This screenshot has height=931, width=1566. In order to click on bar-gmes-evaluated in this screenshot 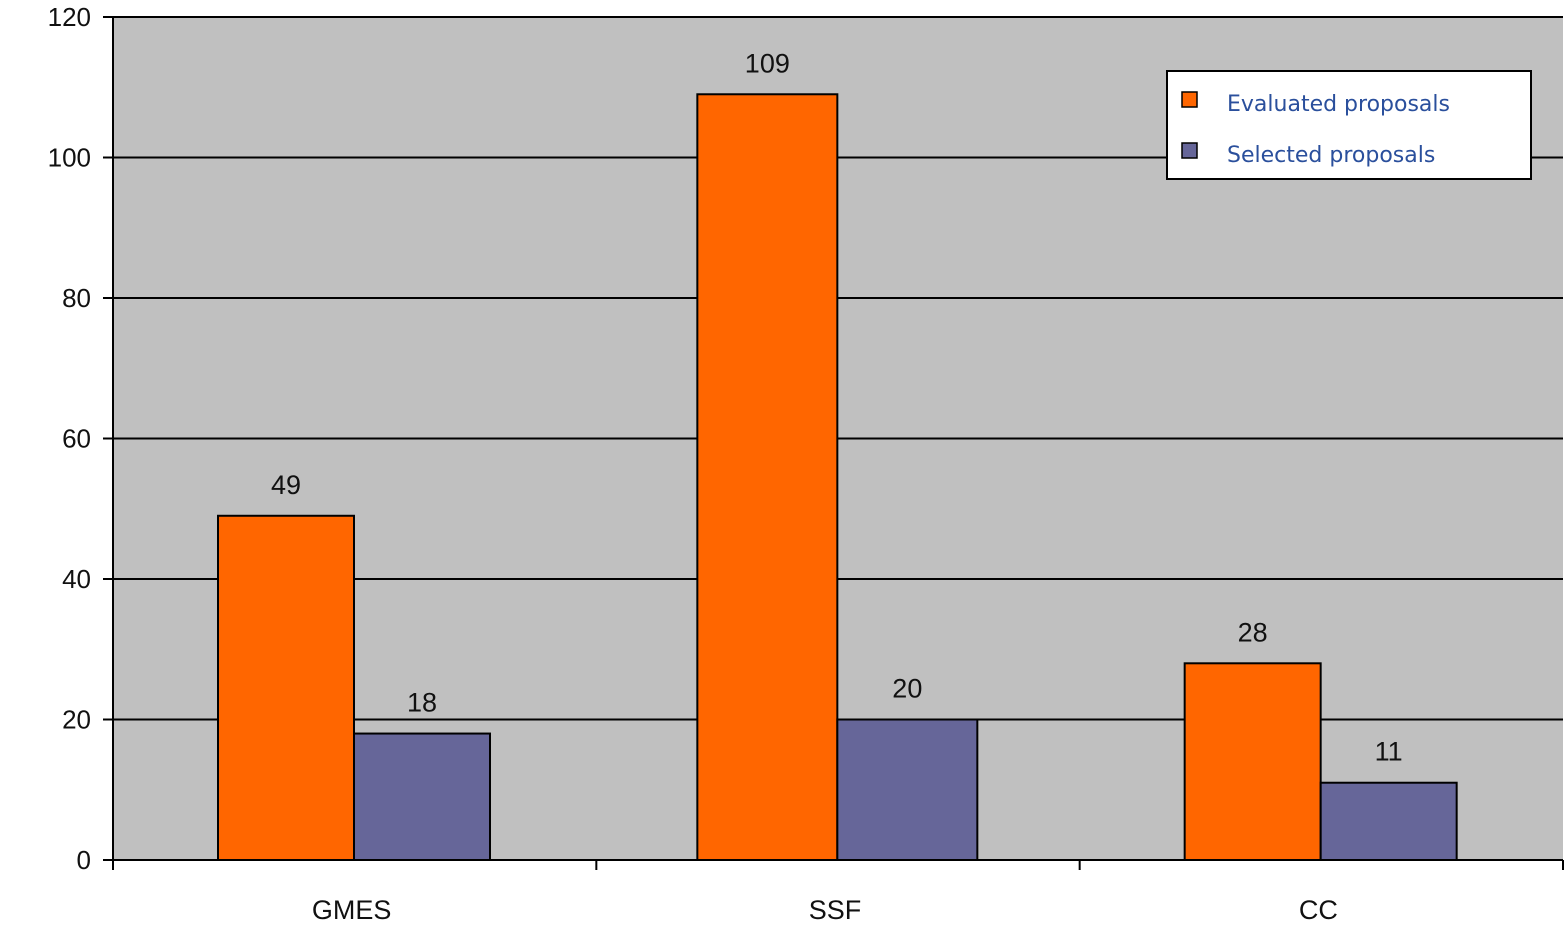, I will do `click(286, 688)`.